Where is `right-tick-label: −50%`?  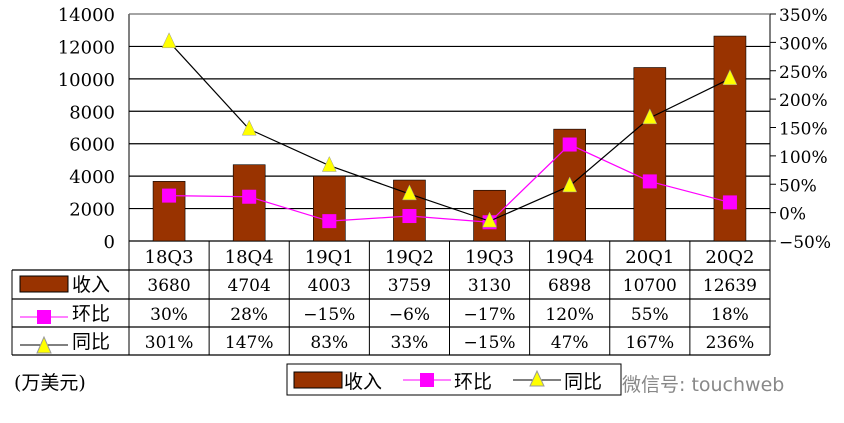
right-tick-label: −50% is located at coordinates (805, 243).